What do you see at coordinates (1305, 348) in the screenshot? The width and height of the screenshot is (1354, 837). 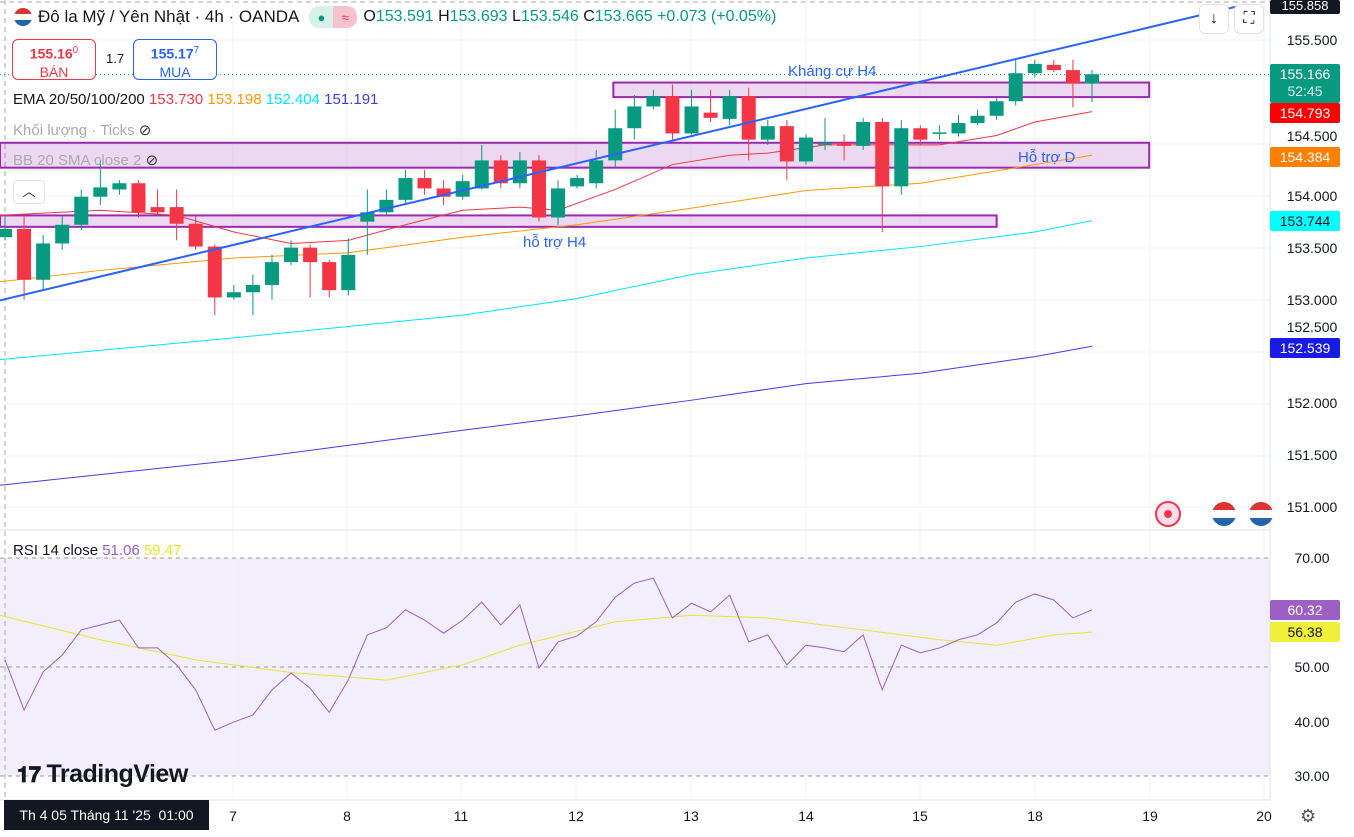 I see `ema200-tag: 152.539` at bounding box center [1305, 348].